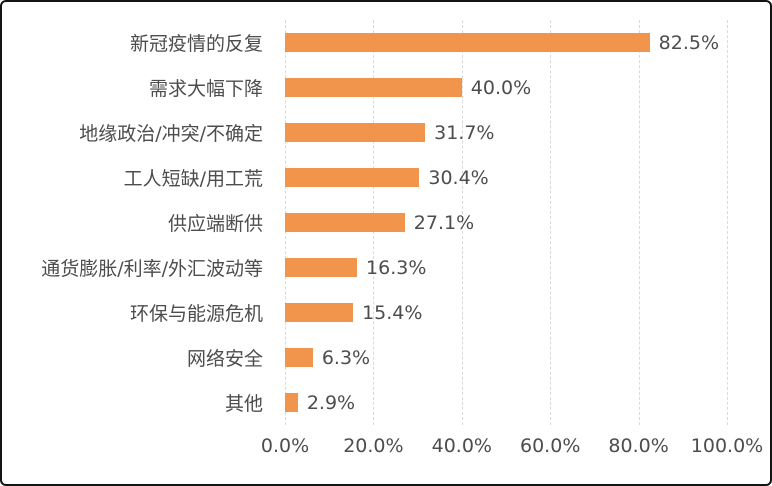  I want to click on category-label: 地缘政治/冲突/不确定, so click(171, 134).